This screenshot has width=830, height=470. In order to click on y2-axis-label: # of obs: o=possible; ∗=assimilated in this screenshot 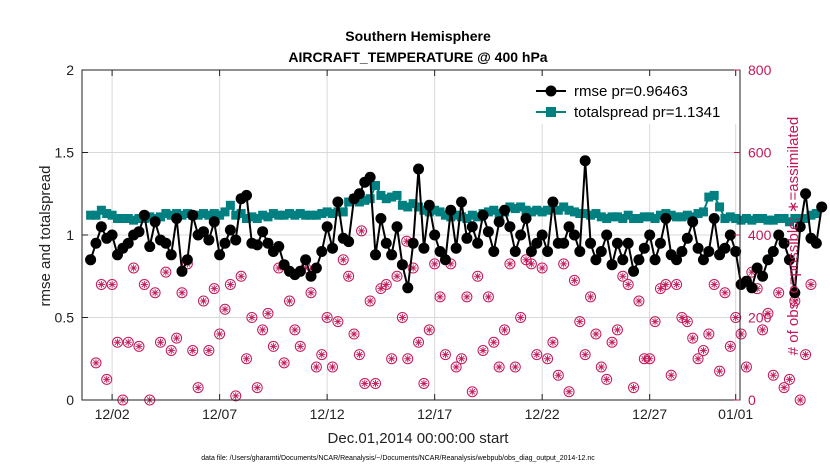, I will do `click(793, 236)`.